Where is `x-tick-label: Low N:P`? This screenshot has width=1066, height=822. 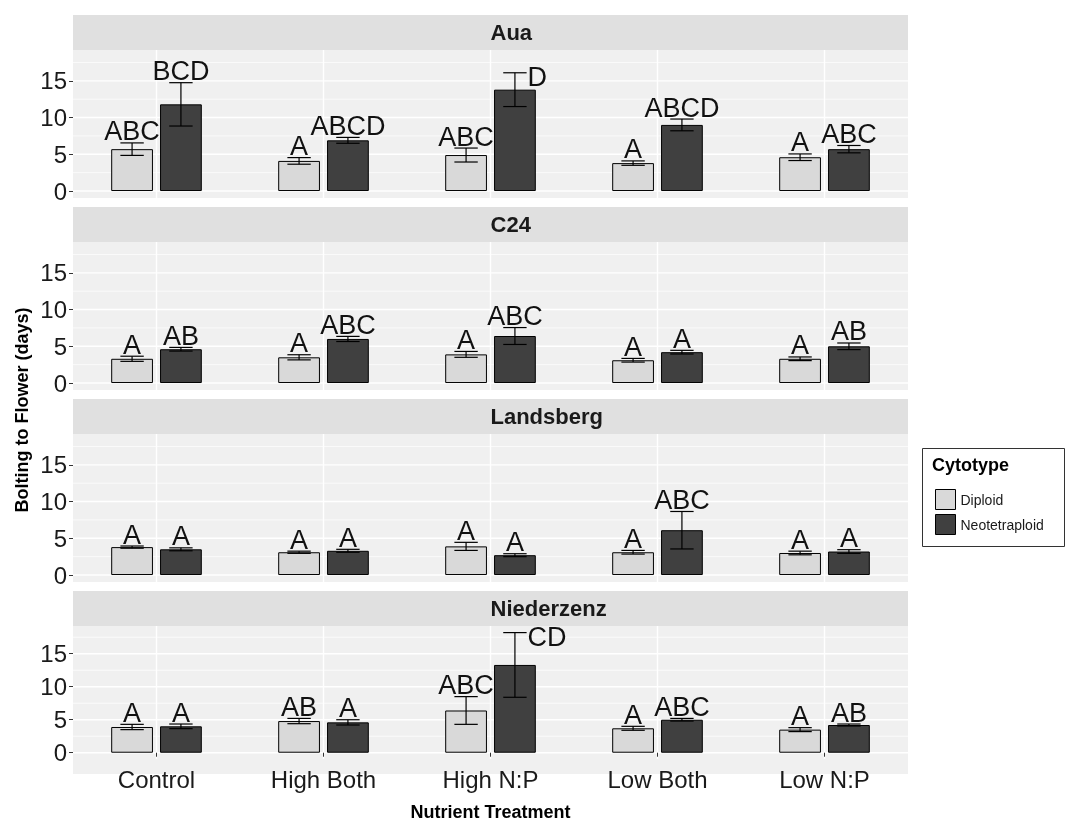 x-tick-label: Low N:P is located at coordinates (824, 779).